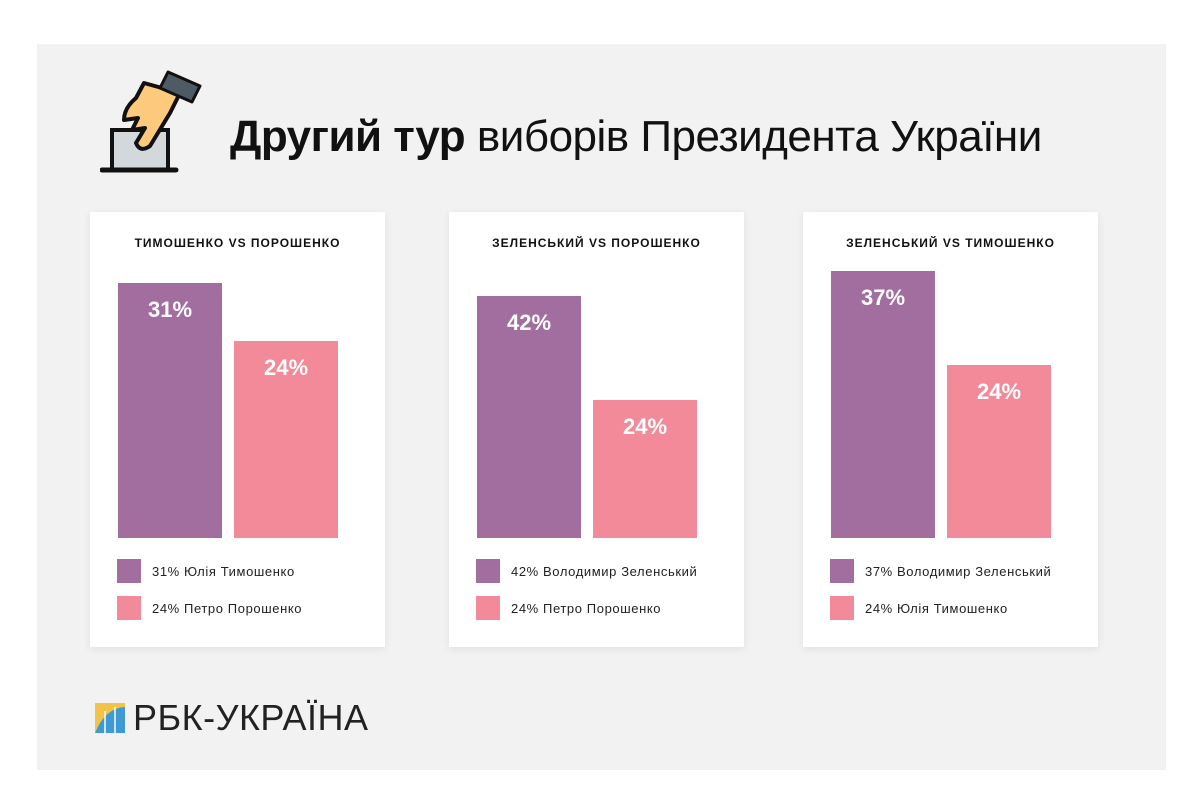 Image resolution: width=1200 pixels, height=804 pixels. Describe the element at coordinates (223, 571) in the screenshot. I see `legend-label: 31% Юлія Тимошенко` at that location.